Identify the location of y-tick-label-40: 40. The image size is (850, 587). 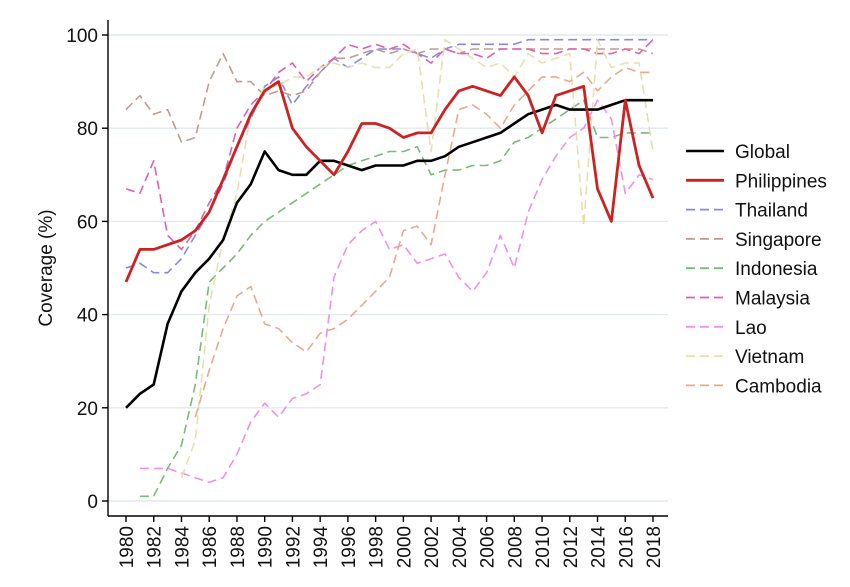
(87, 316).